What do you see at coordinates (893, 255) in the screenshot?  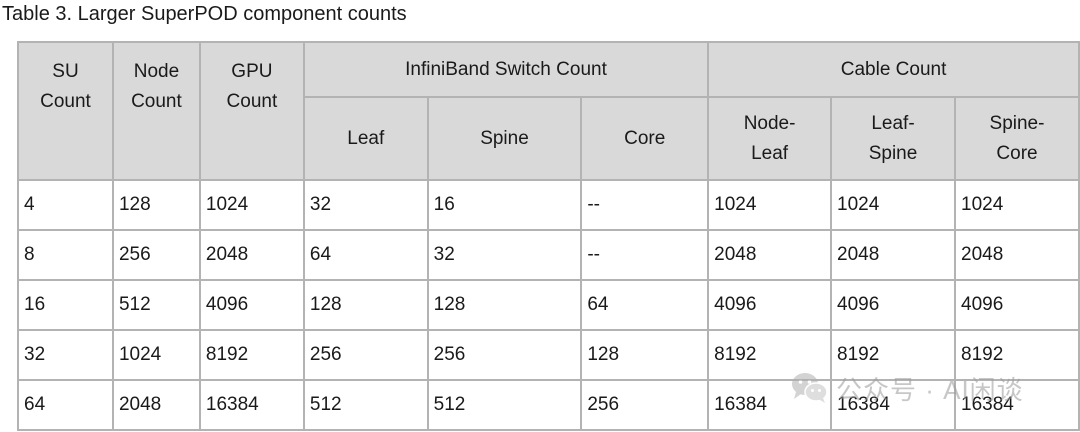 I see `cell-leaf-spine: 2048` at bounding box center [893, 255].